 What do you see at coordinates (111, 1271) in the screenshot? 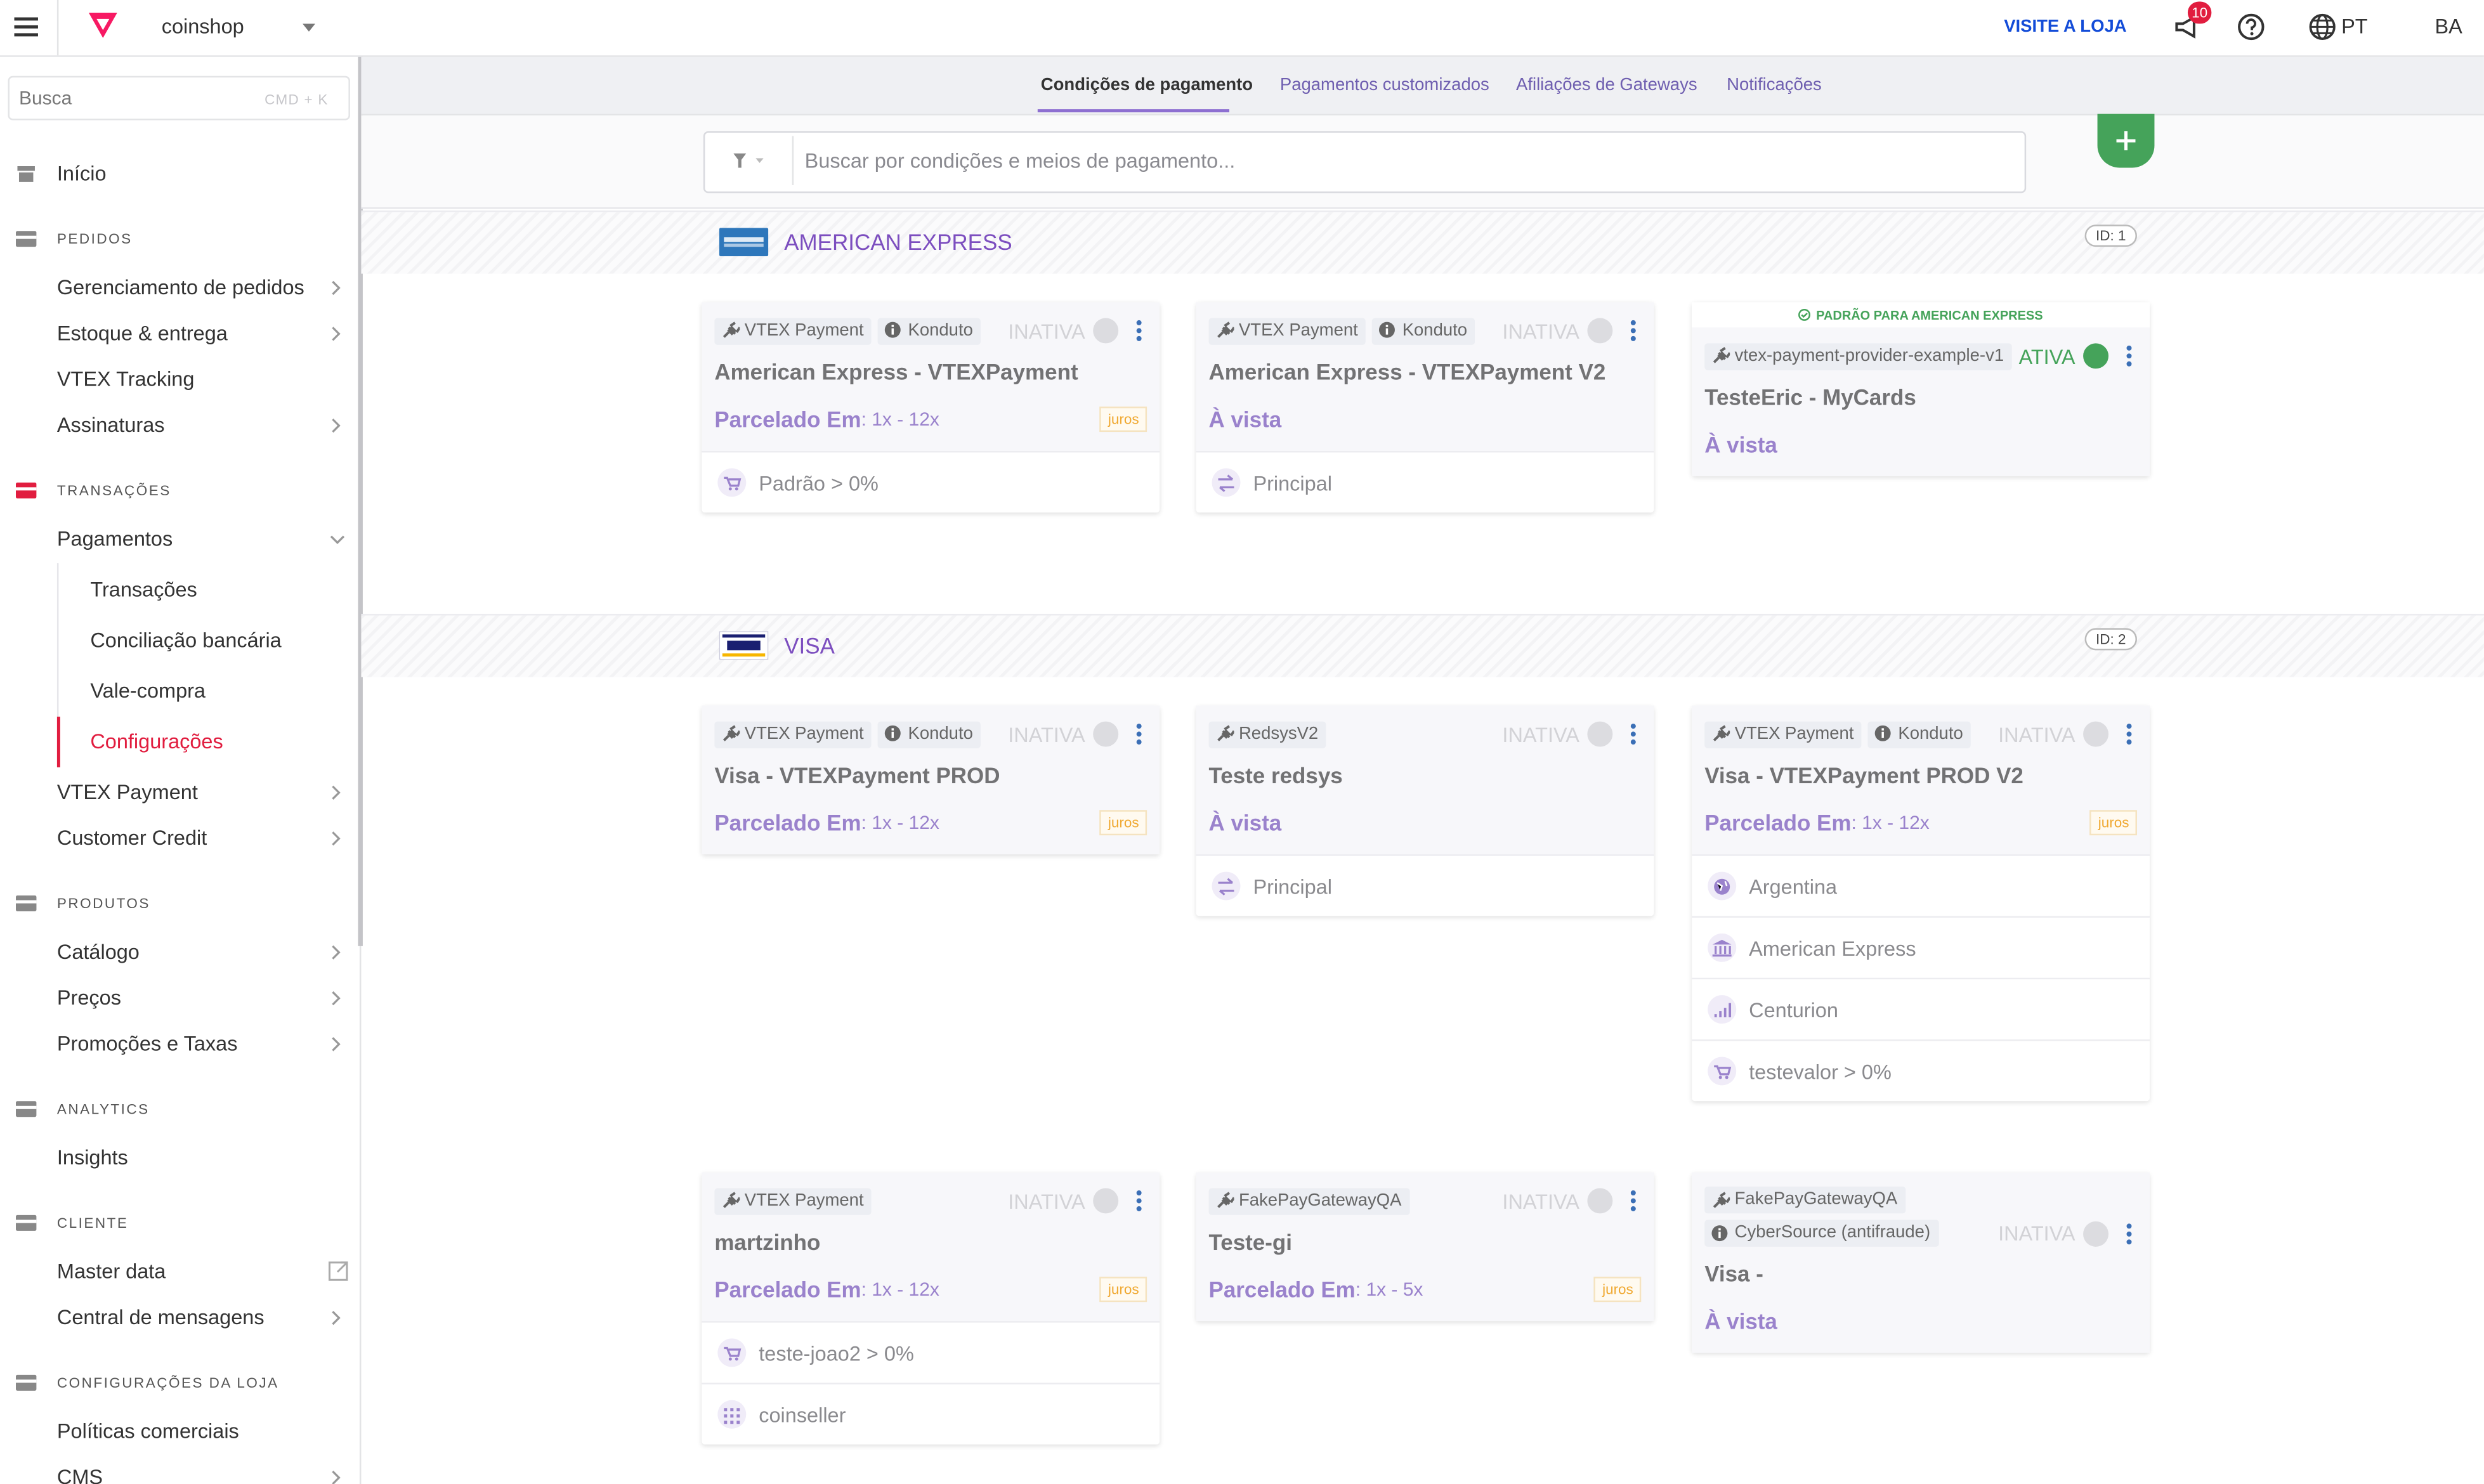
I see `nav-item: Master data` at bounding box center [111, 1271].